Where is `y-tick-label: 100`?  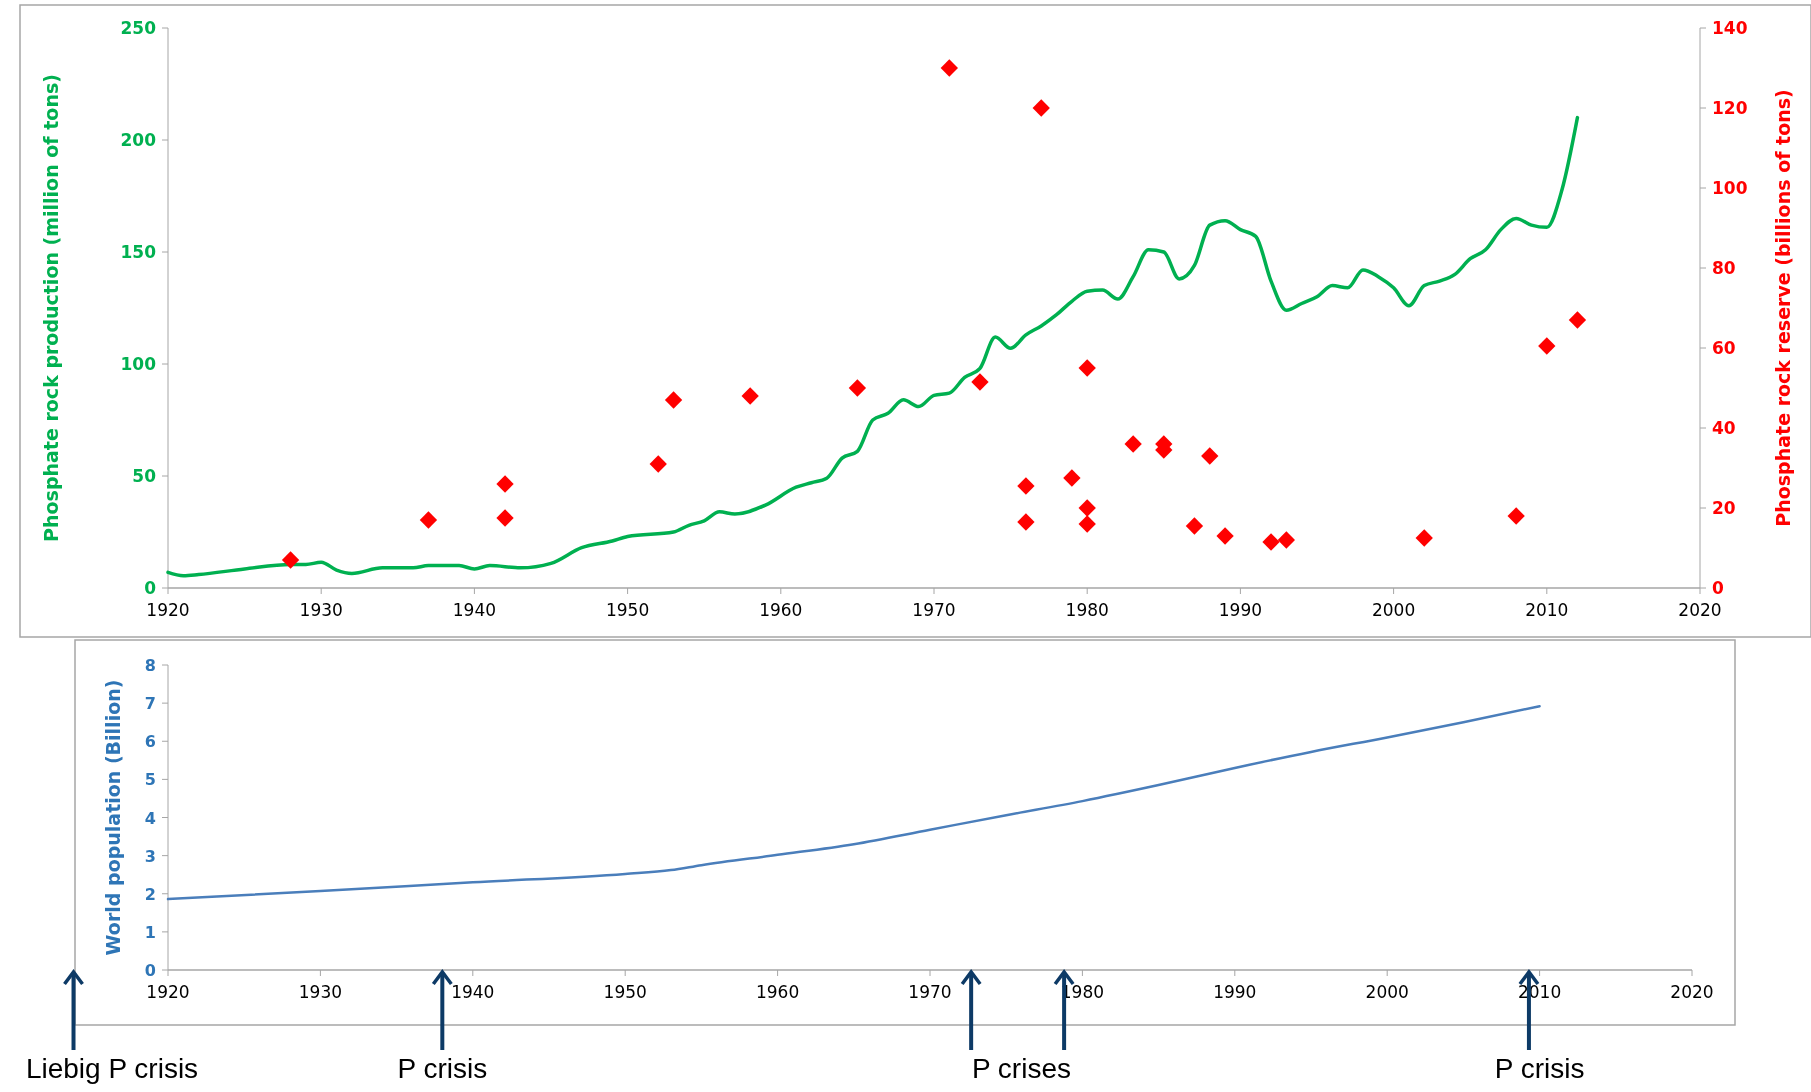
y-tick-label: 100 is located at coordinates (138, 364).